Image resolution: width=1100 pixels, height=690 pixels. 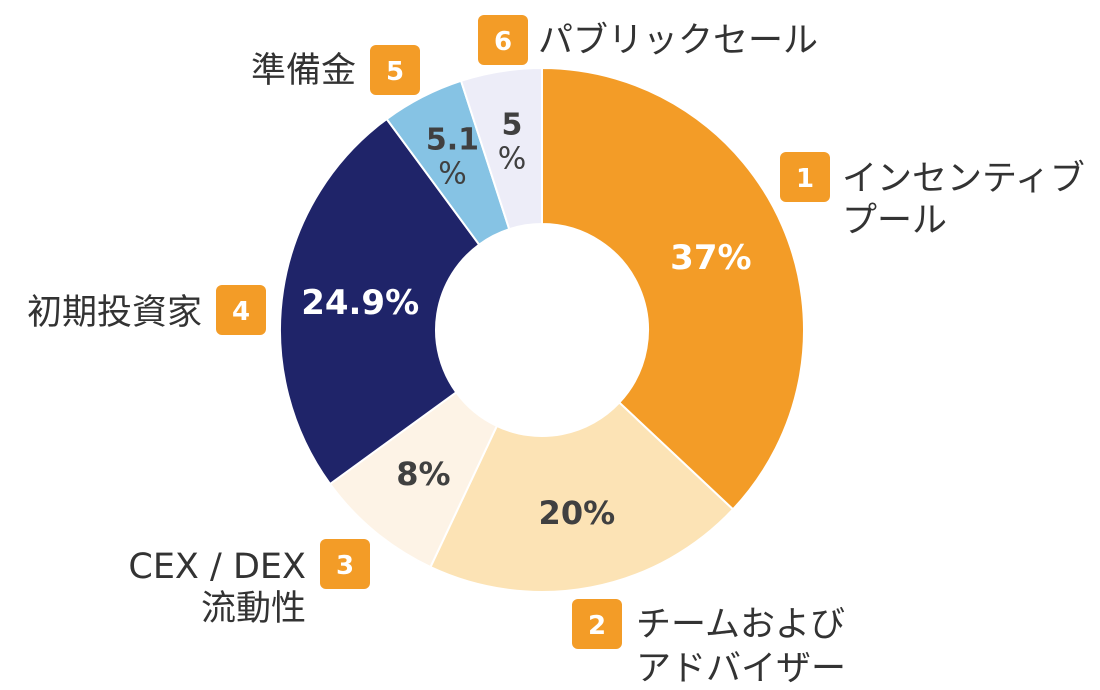 I want to click on legend-number: 4, so click(x=241, y=312).